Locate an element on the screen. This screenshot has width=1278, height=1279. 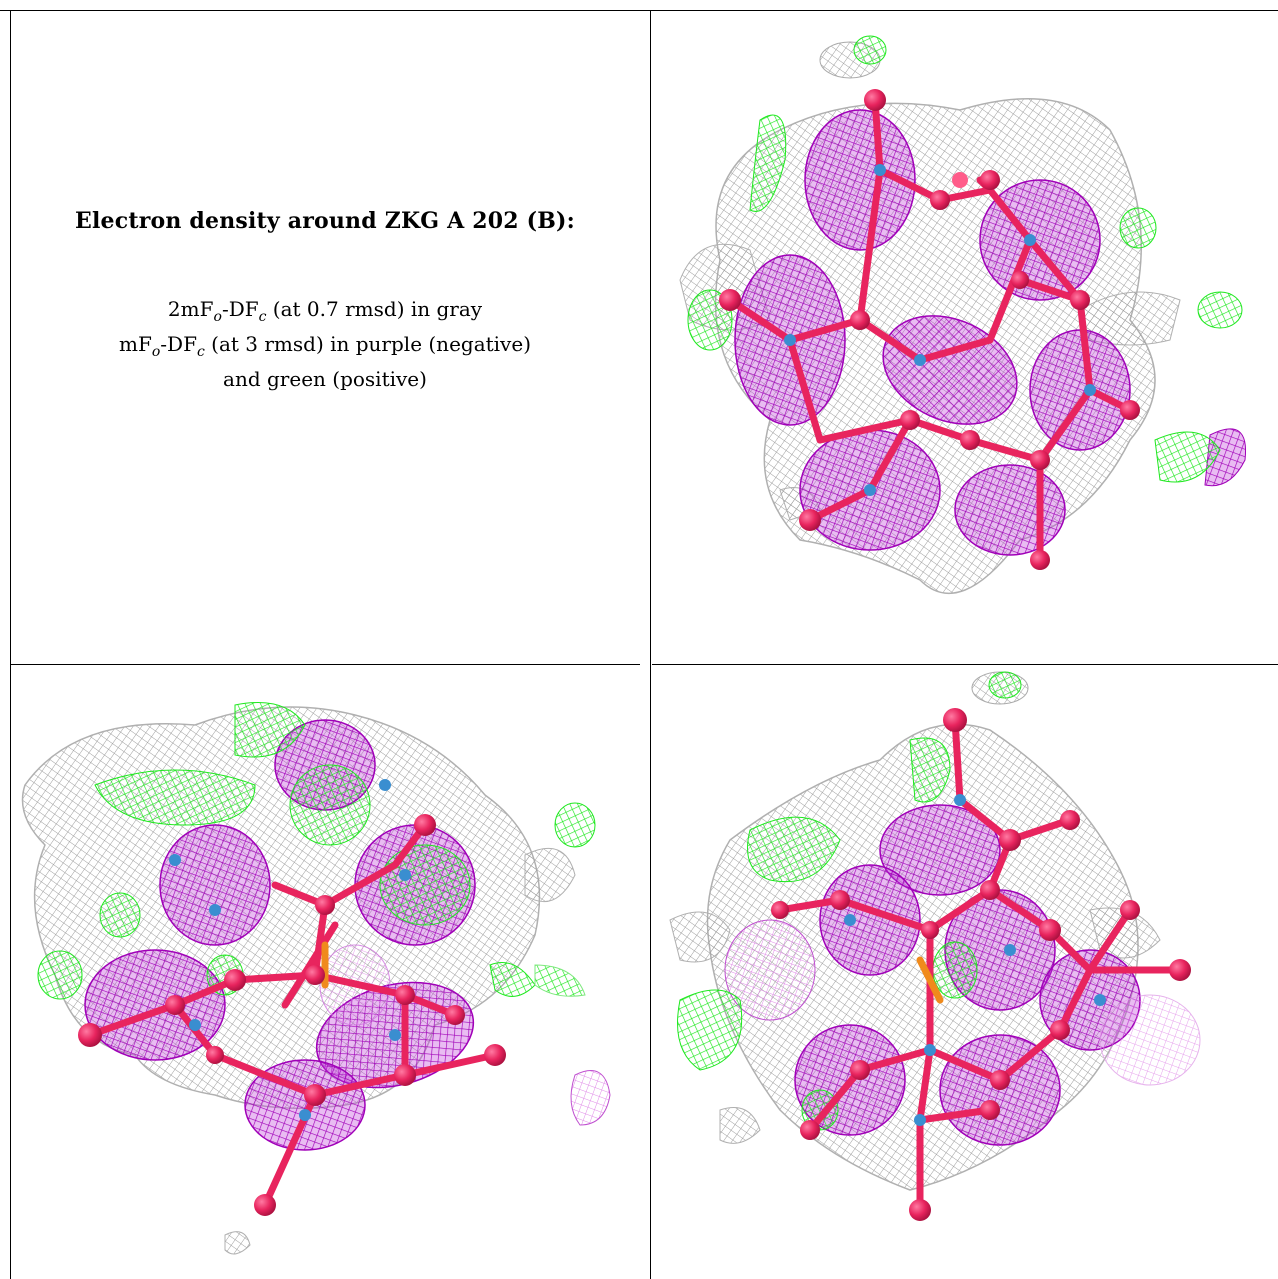
grid-left-border is located at coordinates (10, 644).